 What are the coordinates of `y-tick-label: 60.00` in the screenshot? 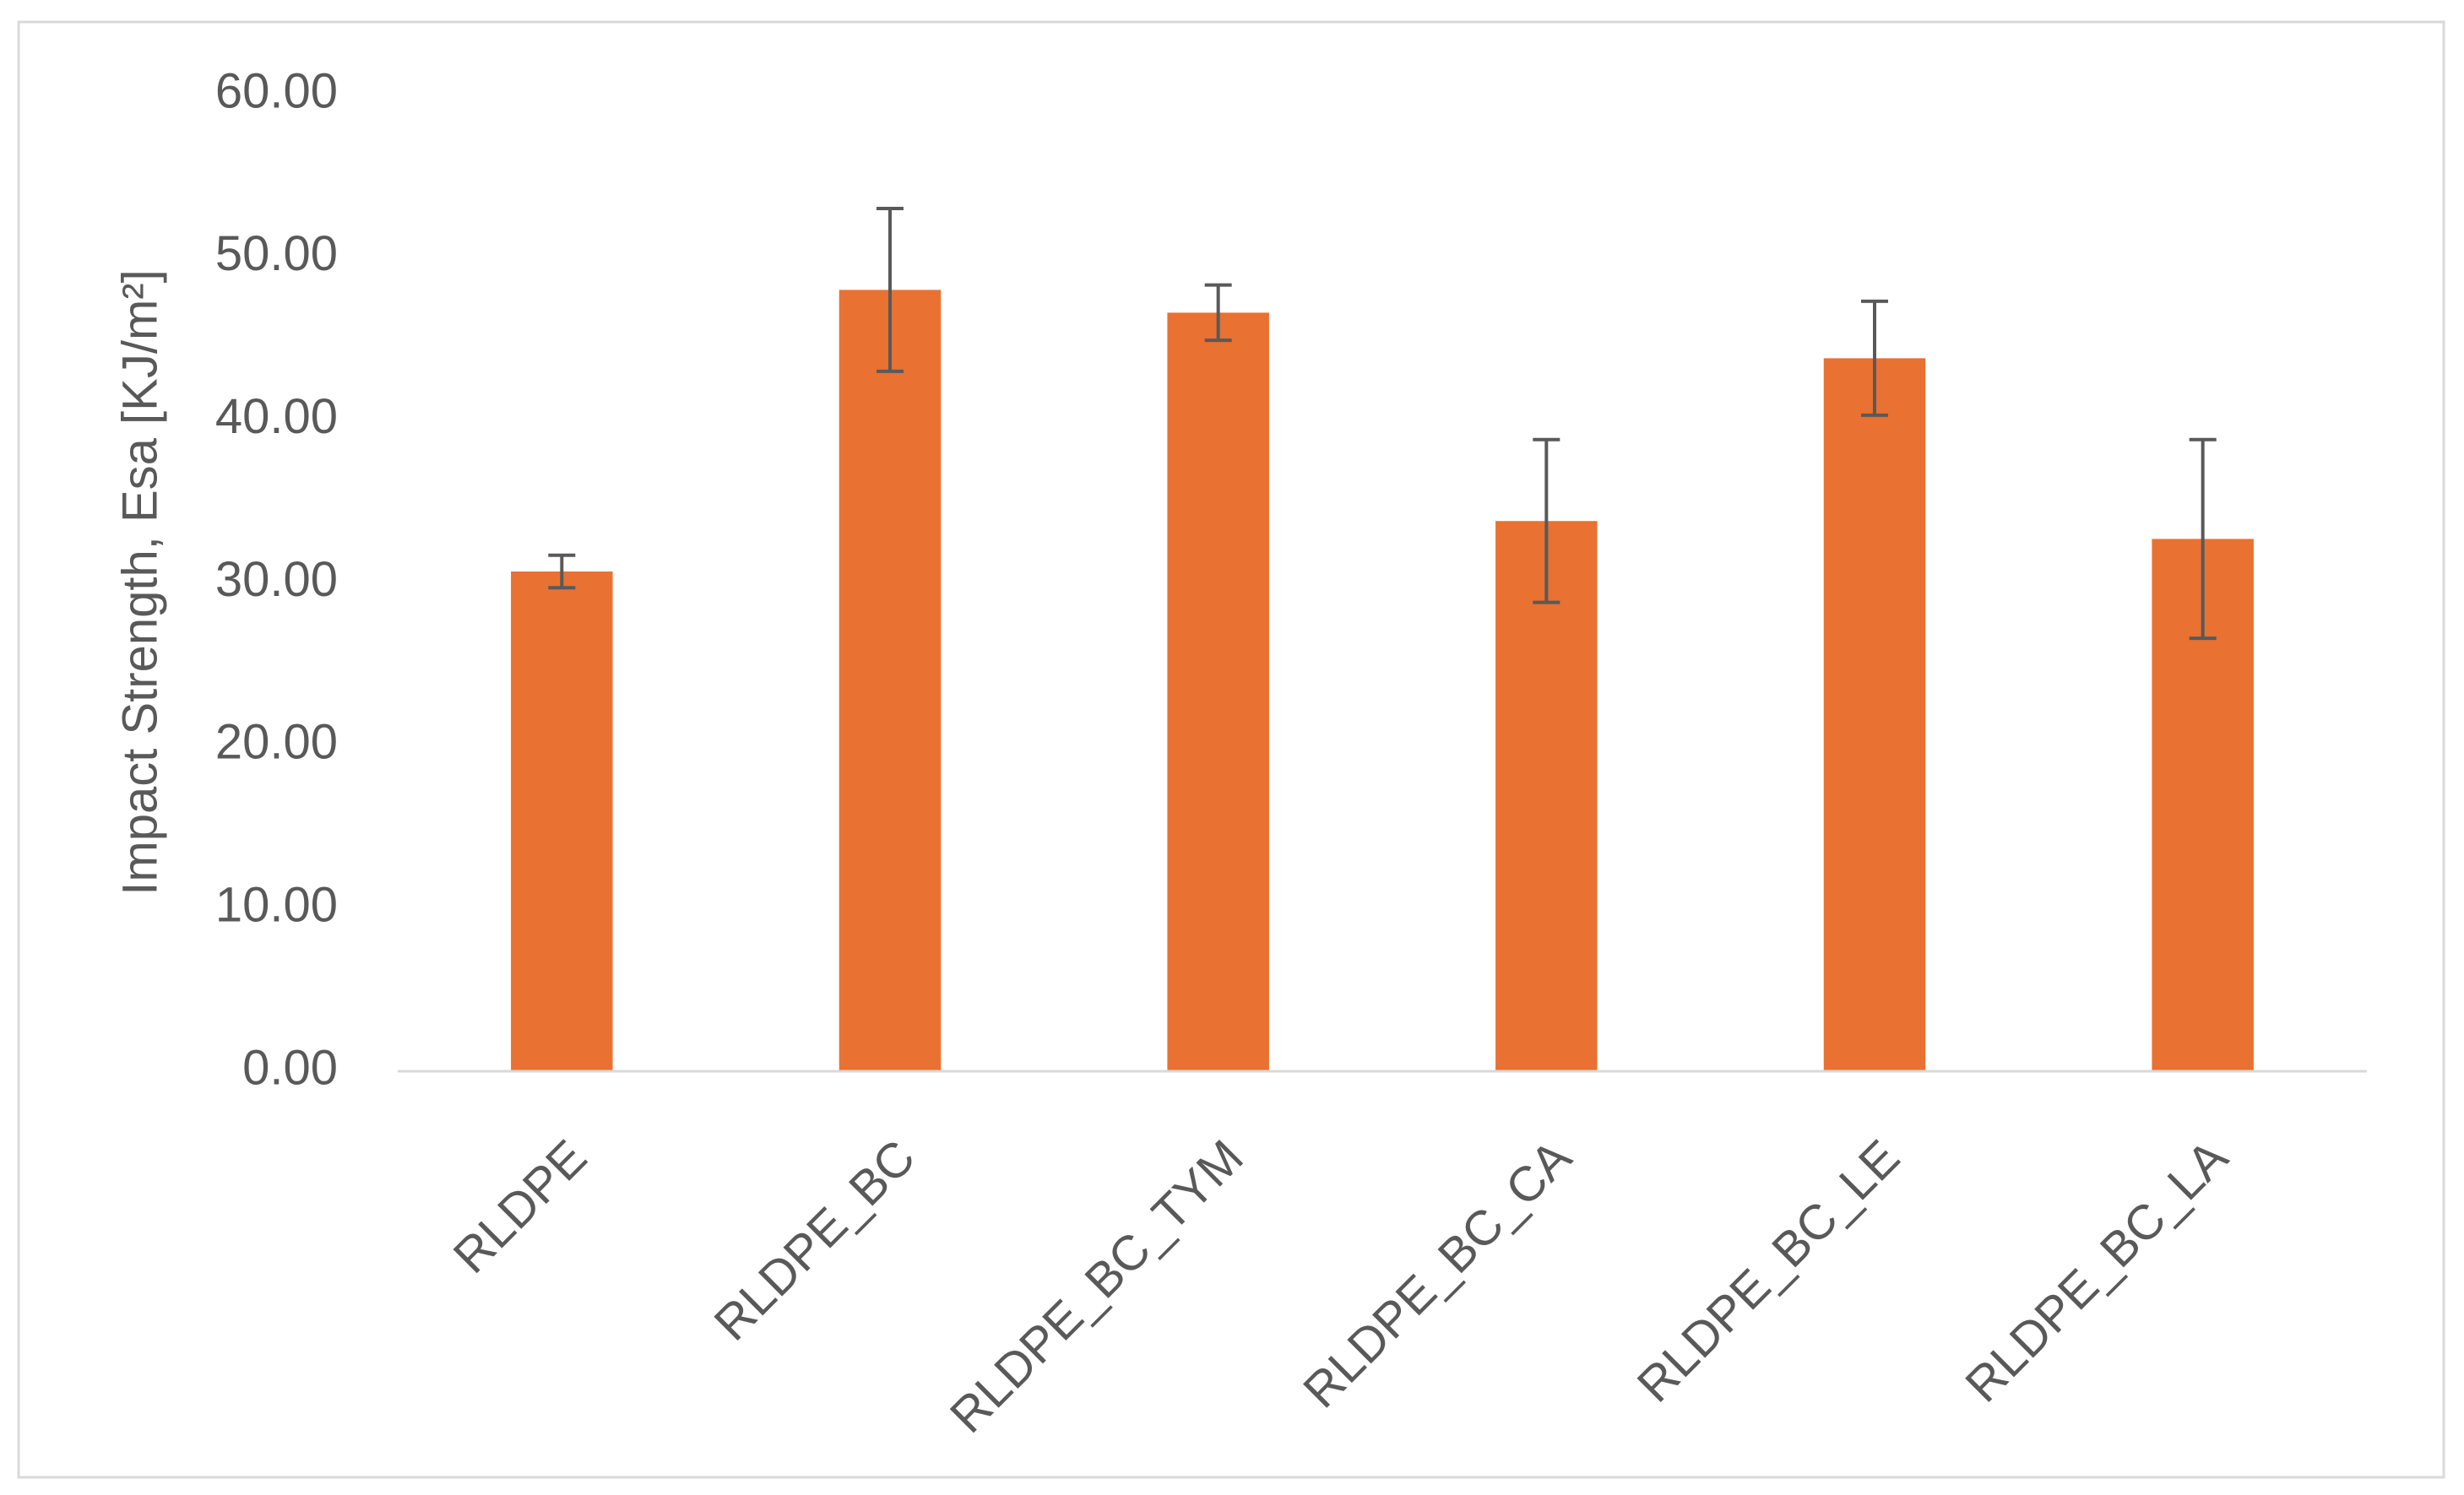 It's located at (276, 90).